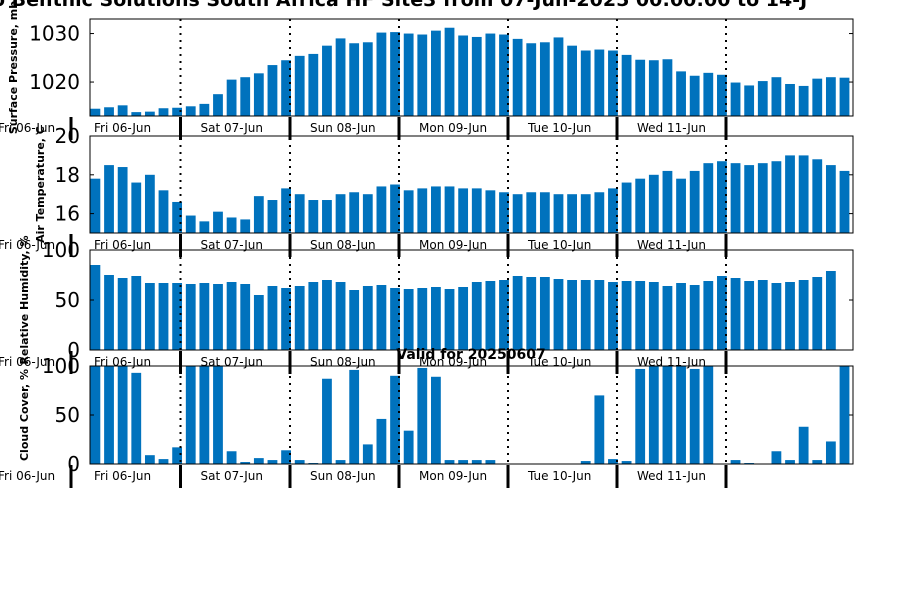 Image resolution: width=900 pixels, height=600 pixels. What do you see at coordinates (61, 366) in the screenshot?
I see `y-tick-label: 100` at bounding box center [61, 366].